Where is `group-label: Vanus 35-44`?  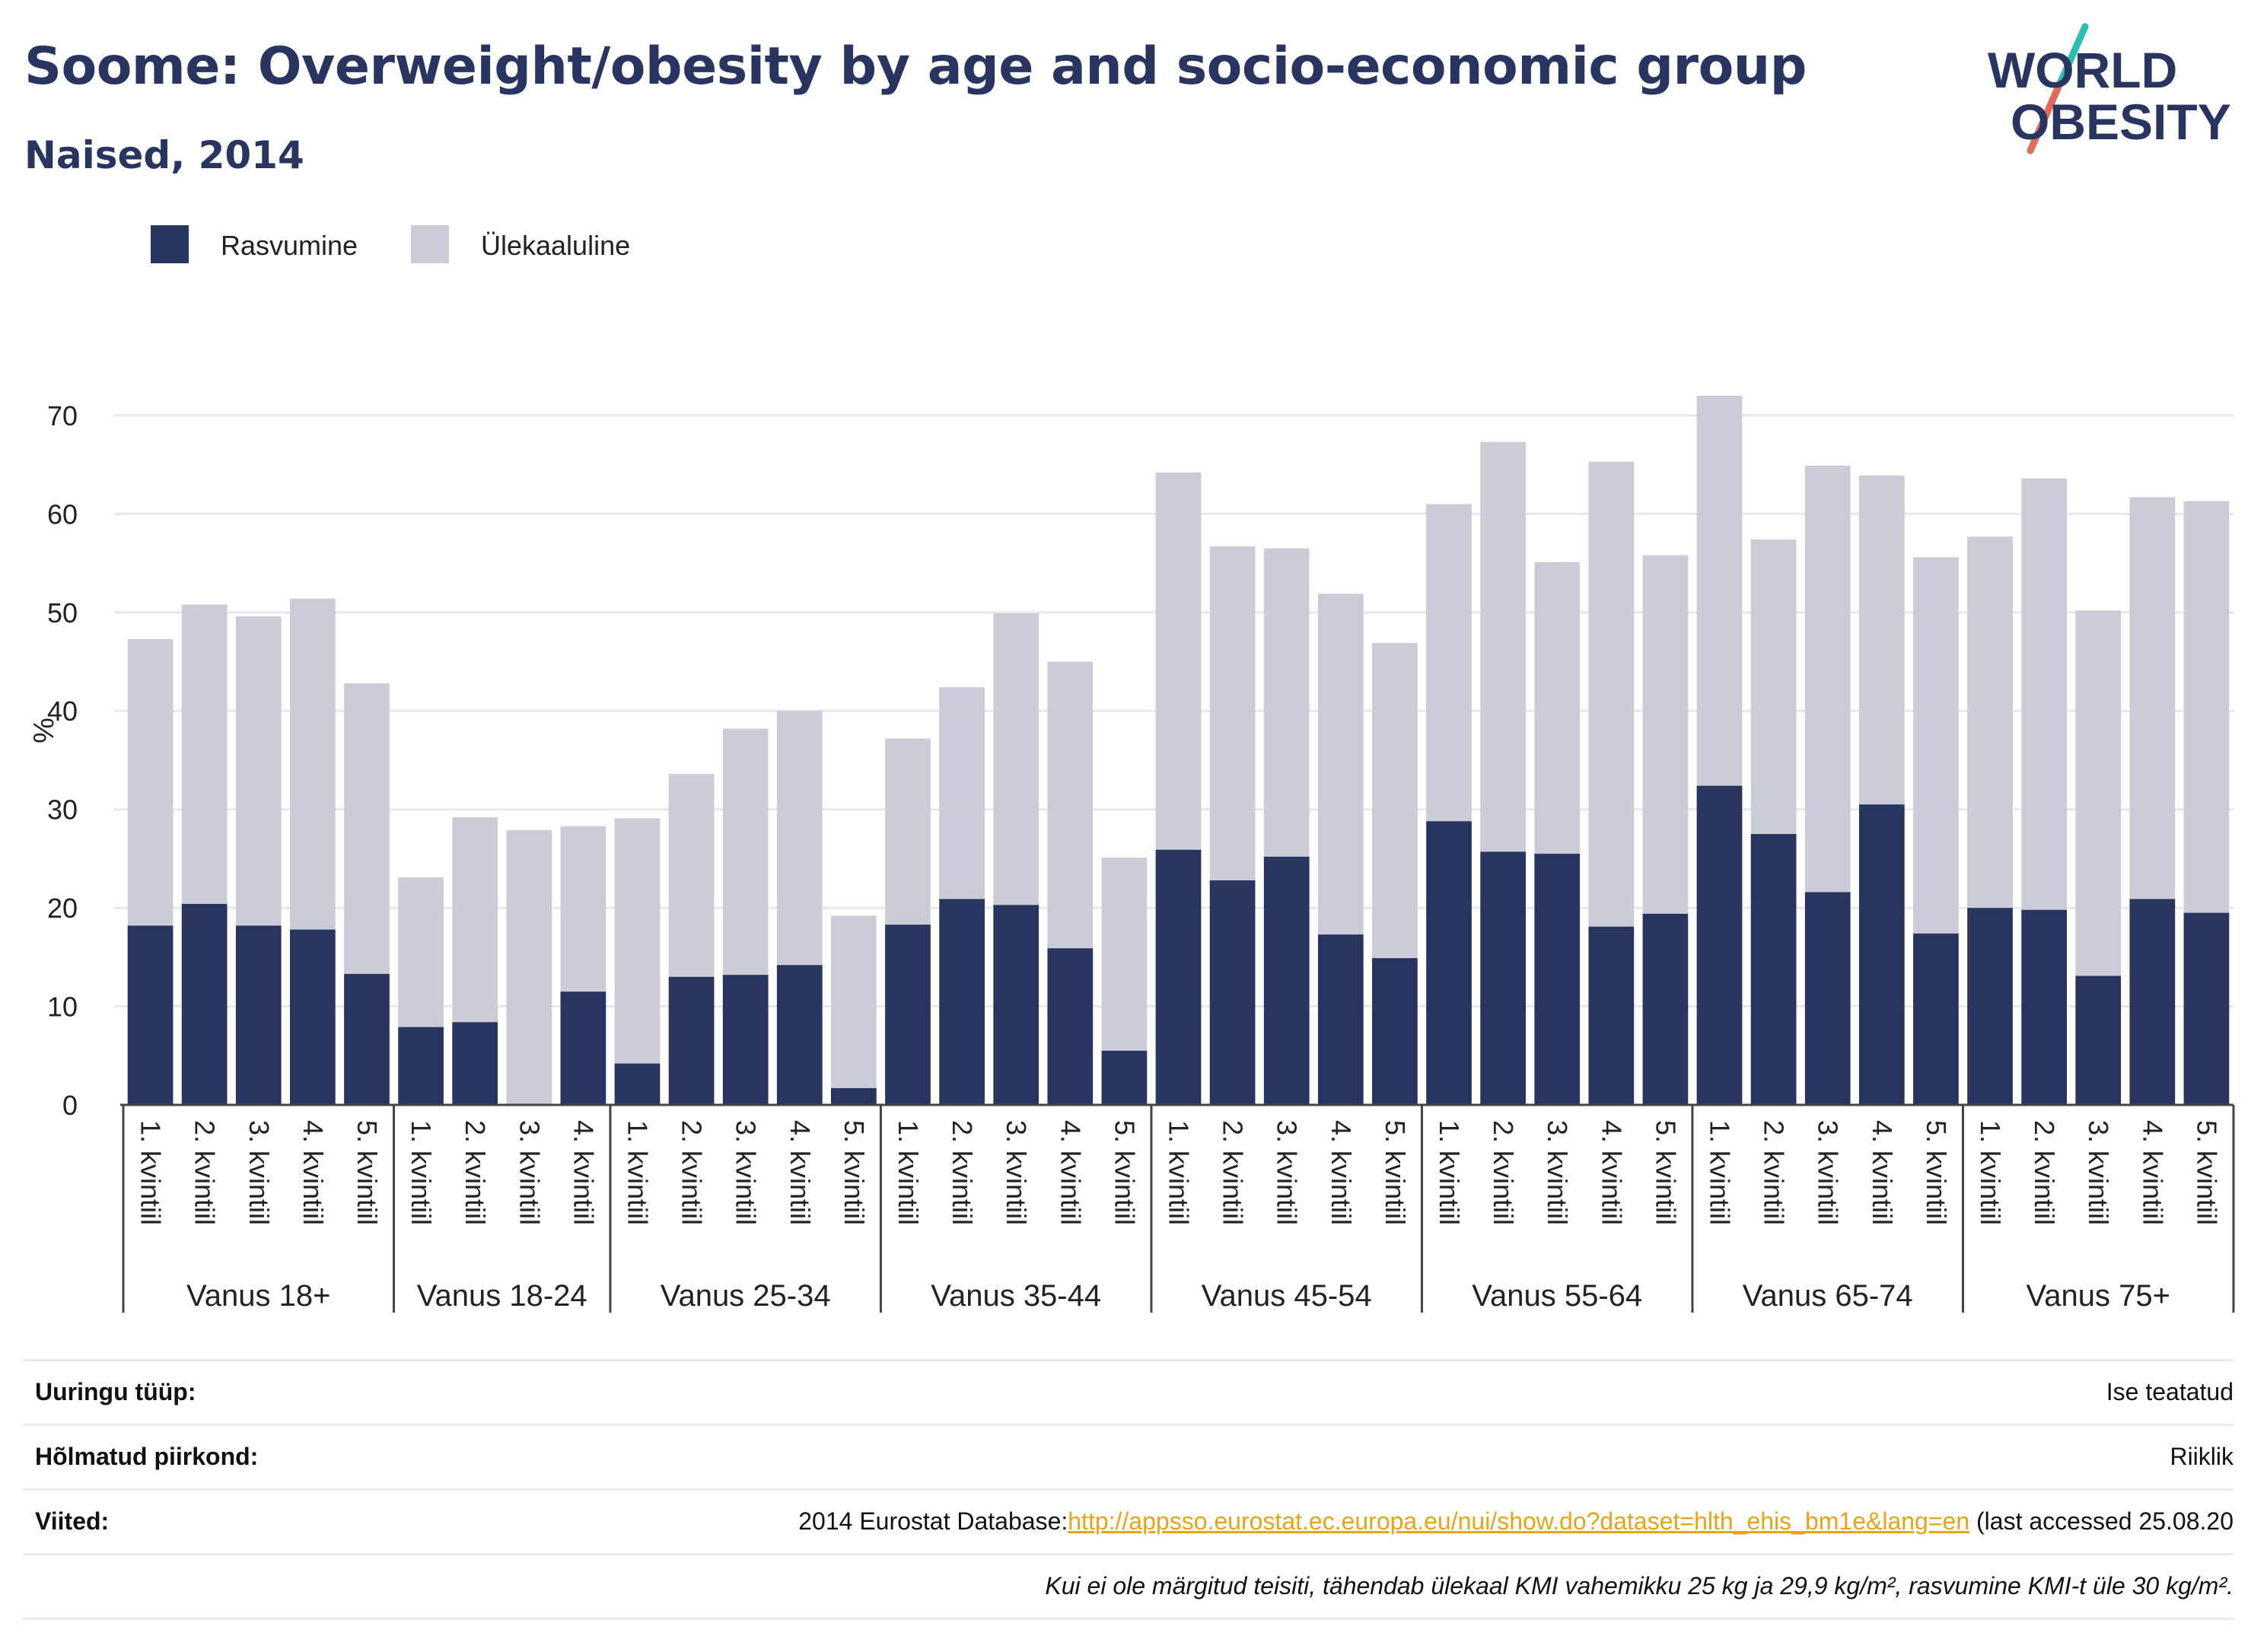 group-label: Vanus 35-44 is located at coordinates (1016, 1296).